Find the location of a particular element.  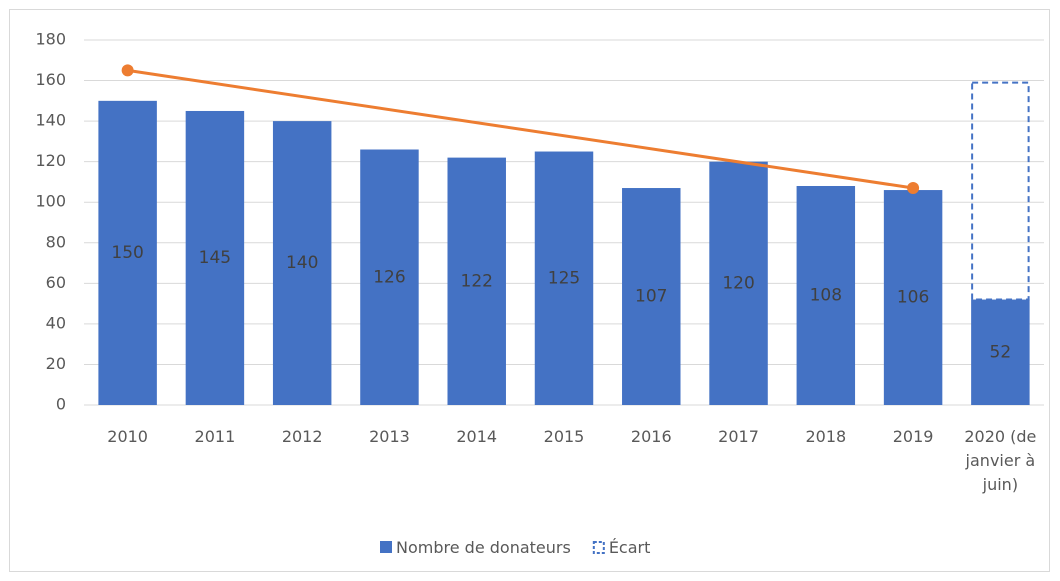

gap-box is located at coordinates (1000, 191).